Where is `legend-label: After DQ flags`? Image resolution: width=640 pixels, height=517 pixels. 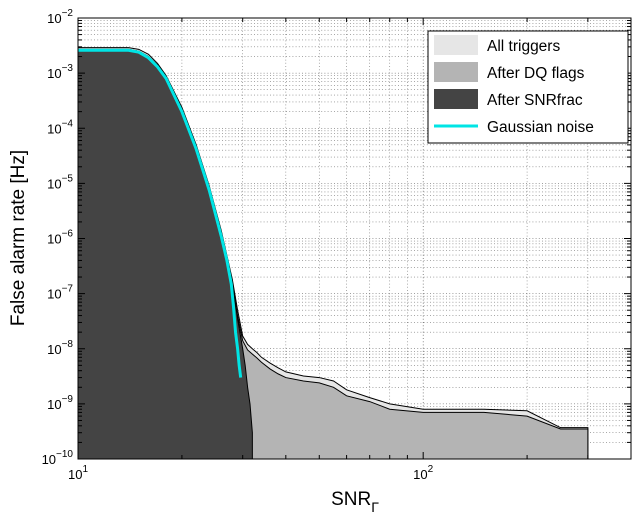
legend-label: After DQ flags is located at coordinates (536, 73).